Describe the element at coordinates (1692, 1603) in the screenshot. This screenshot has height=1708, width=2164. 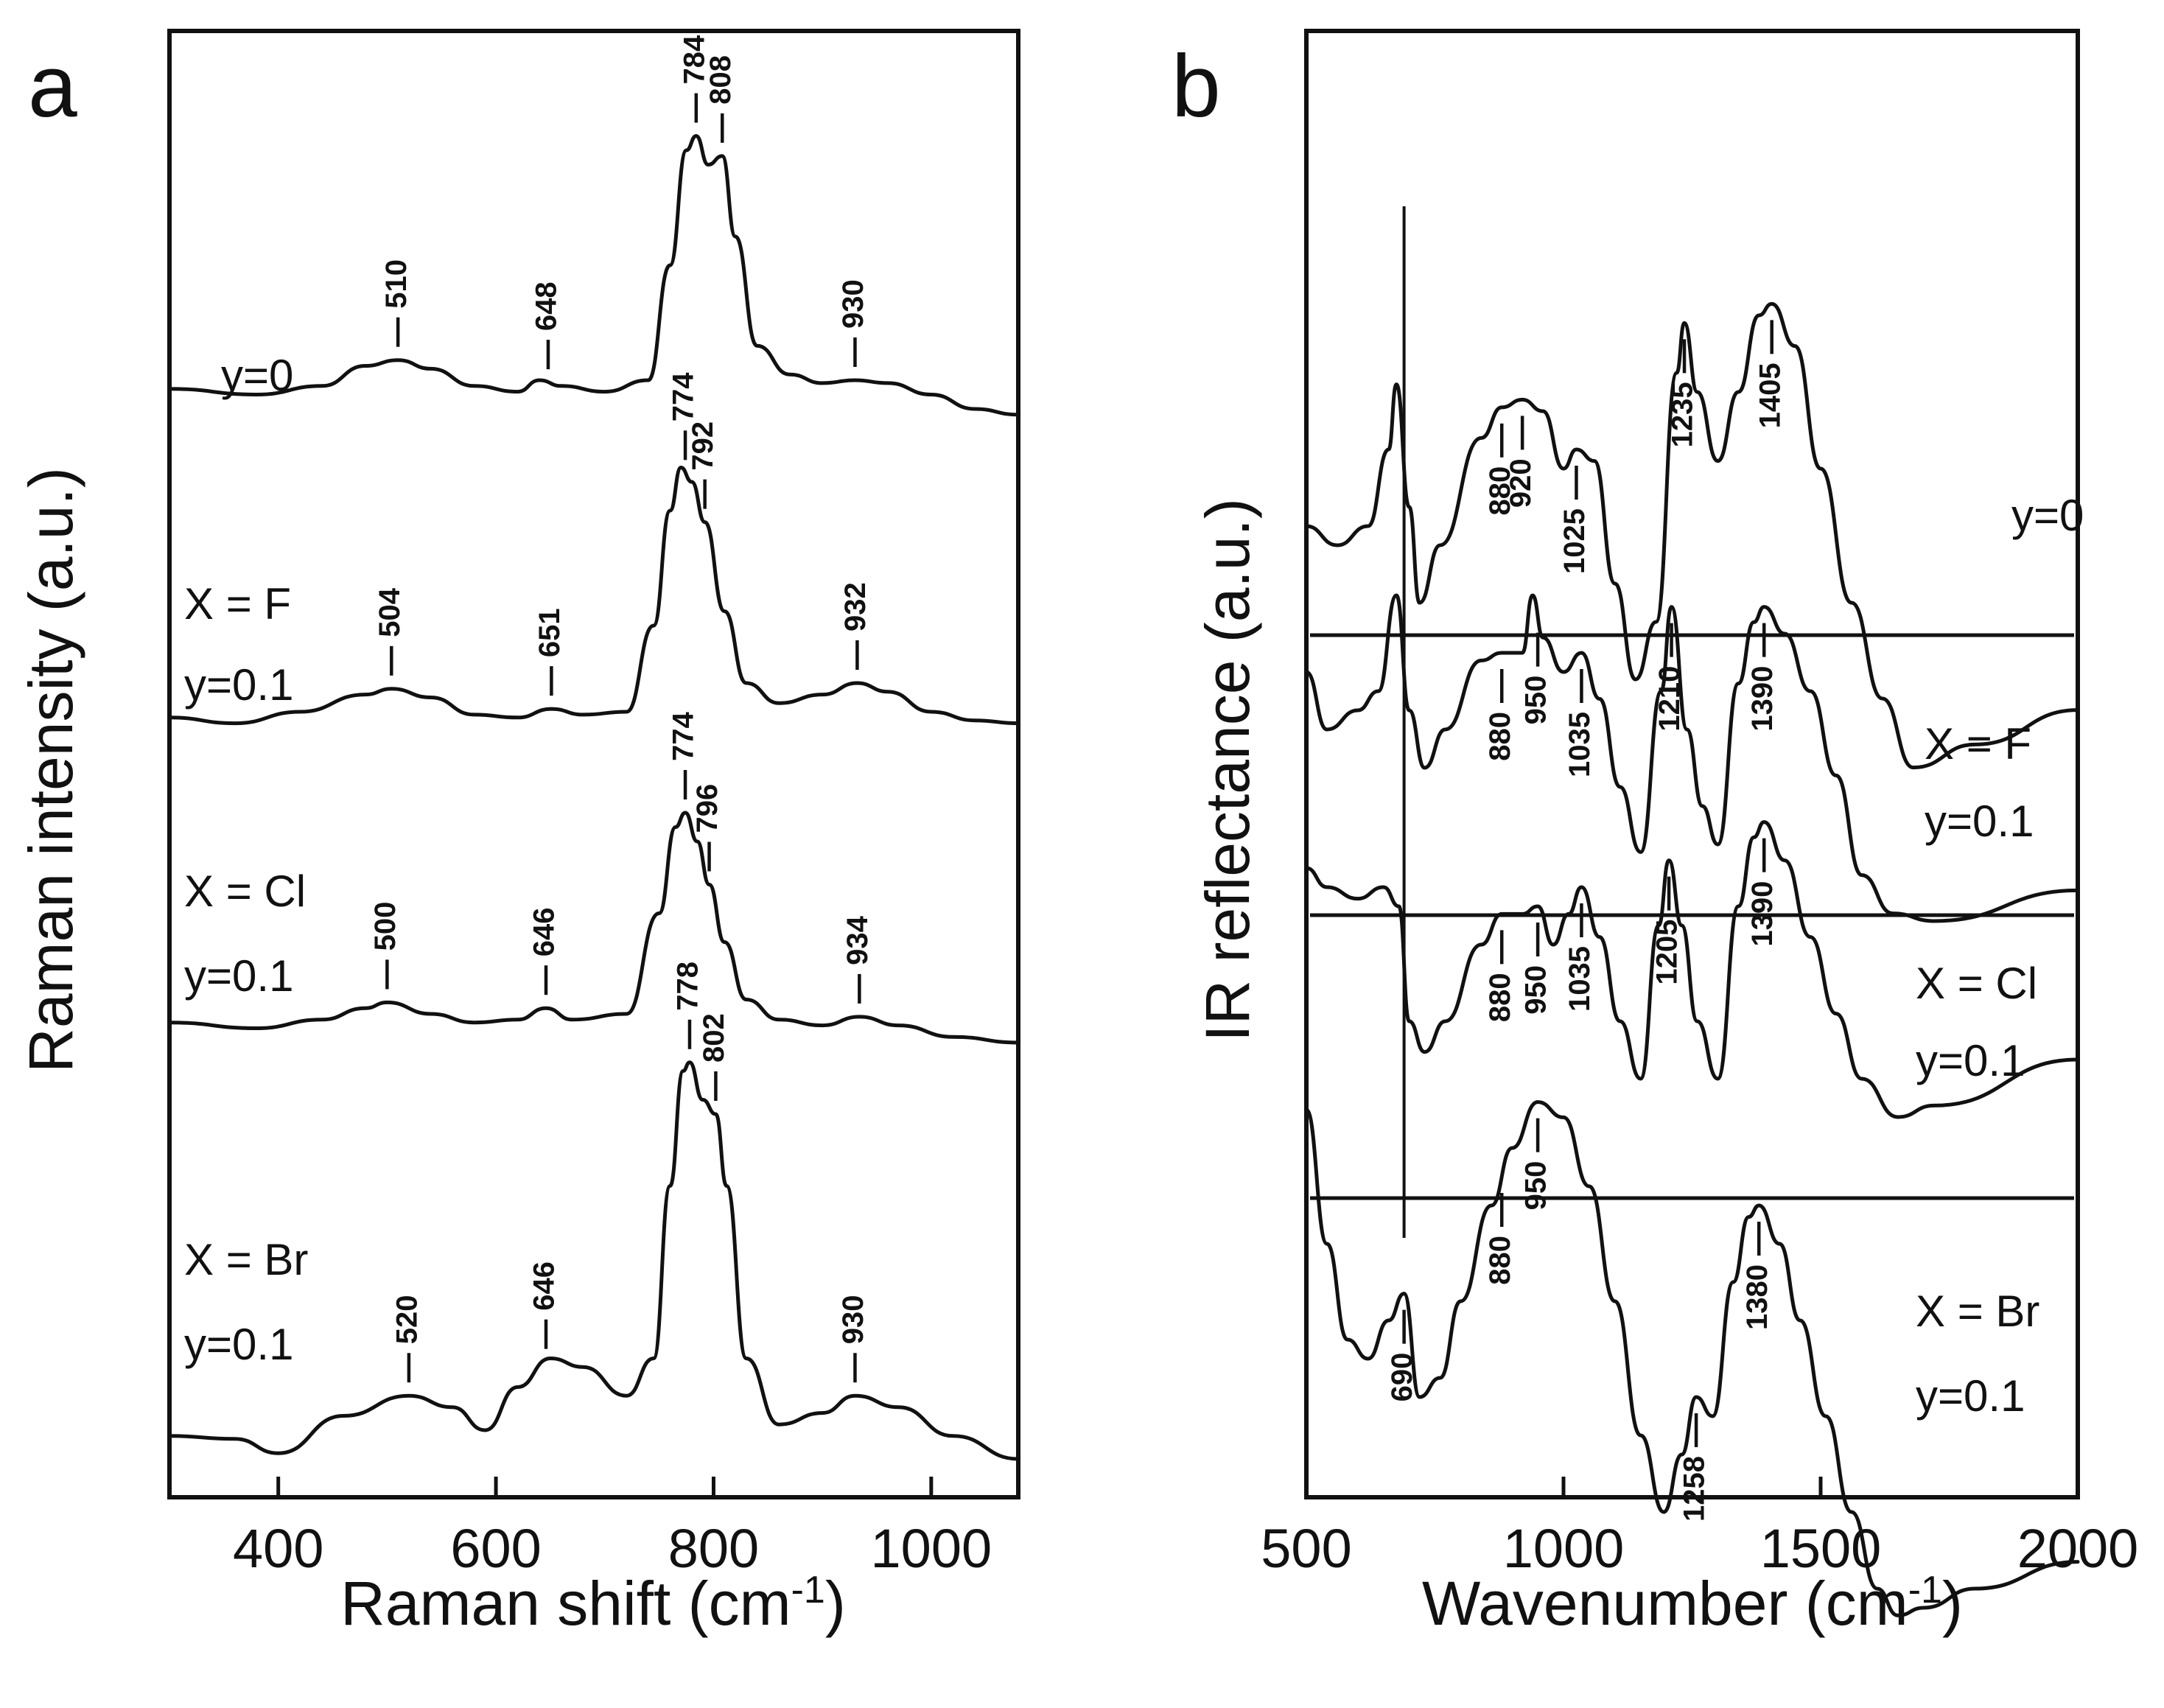
I see `x-axis-title: Wavenumber (cm-1)` at that location.